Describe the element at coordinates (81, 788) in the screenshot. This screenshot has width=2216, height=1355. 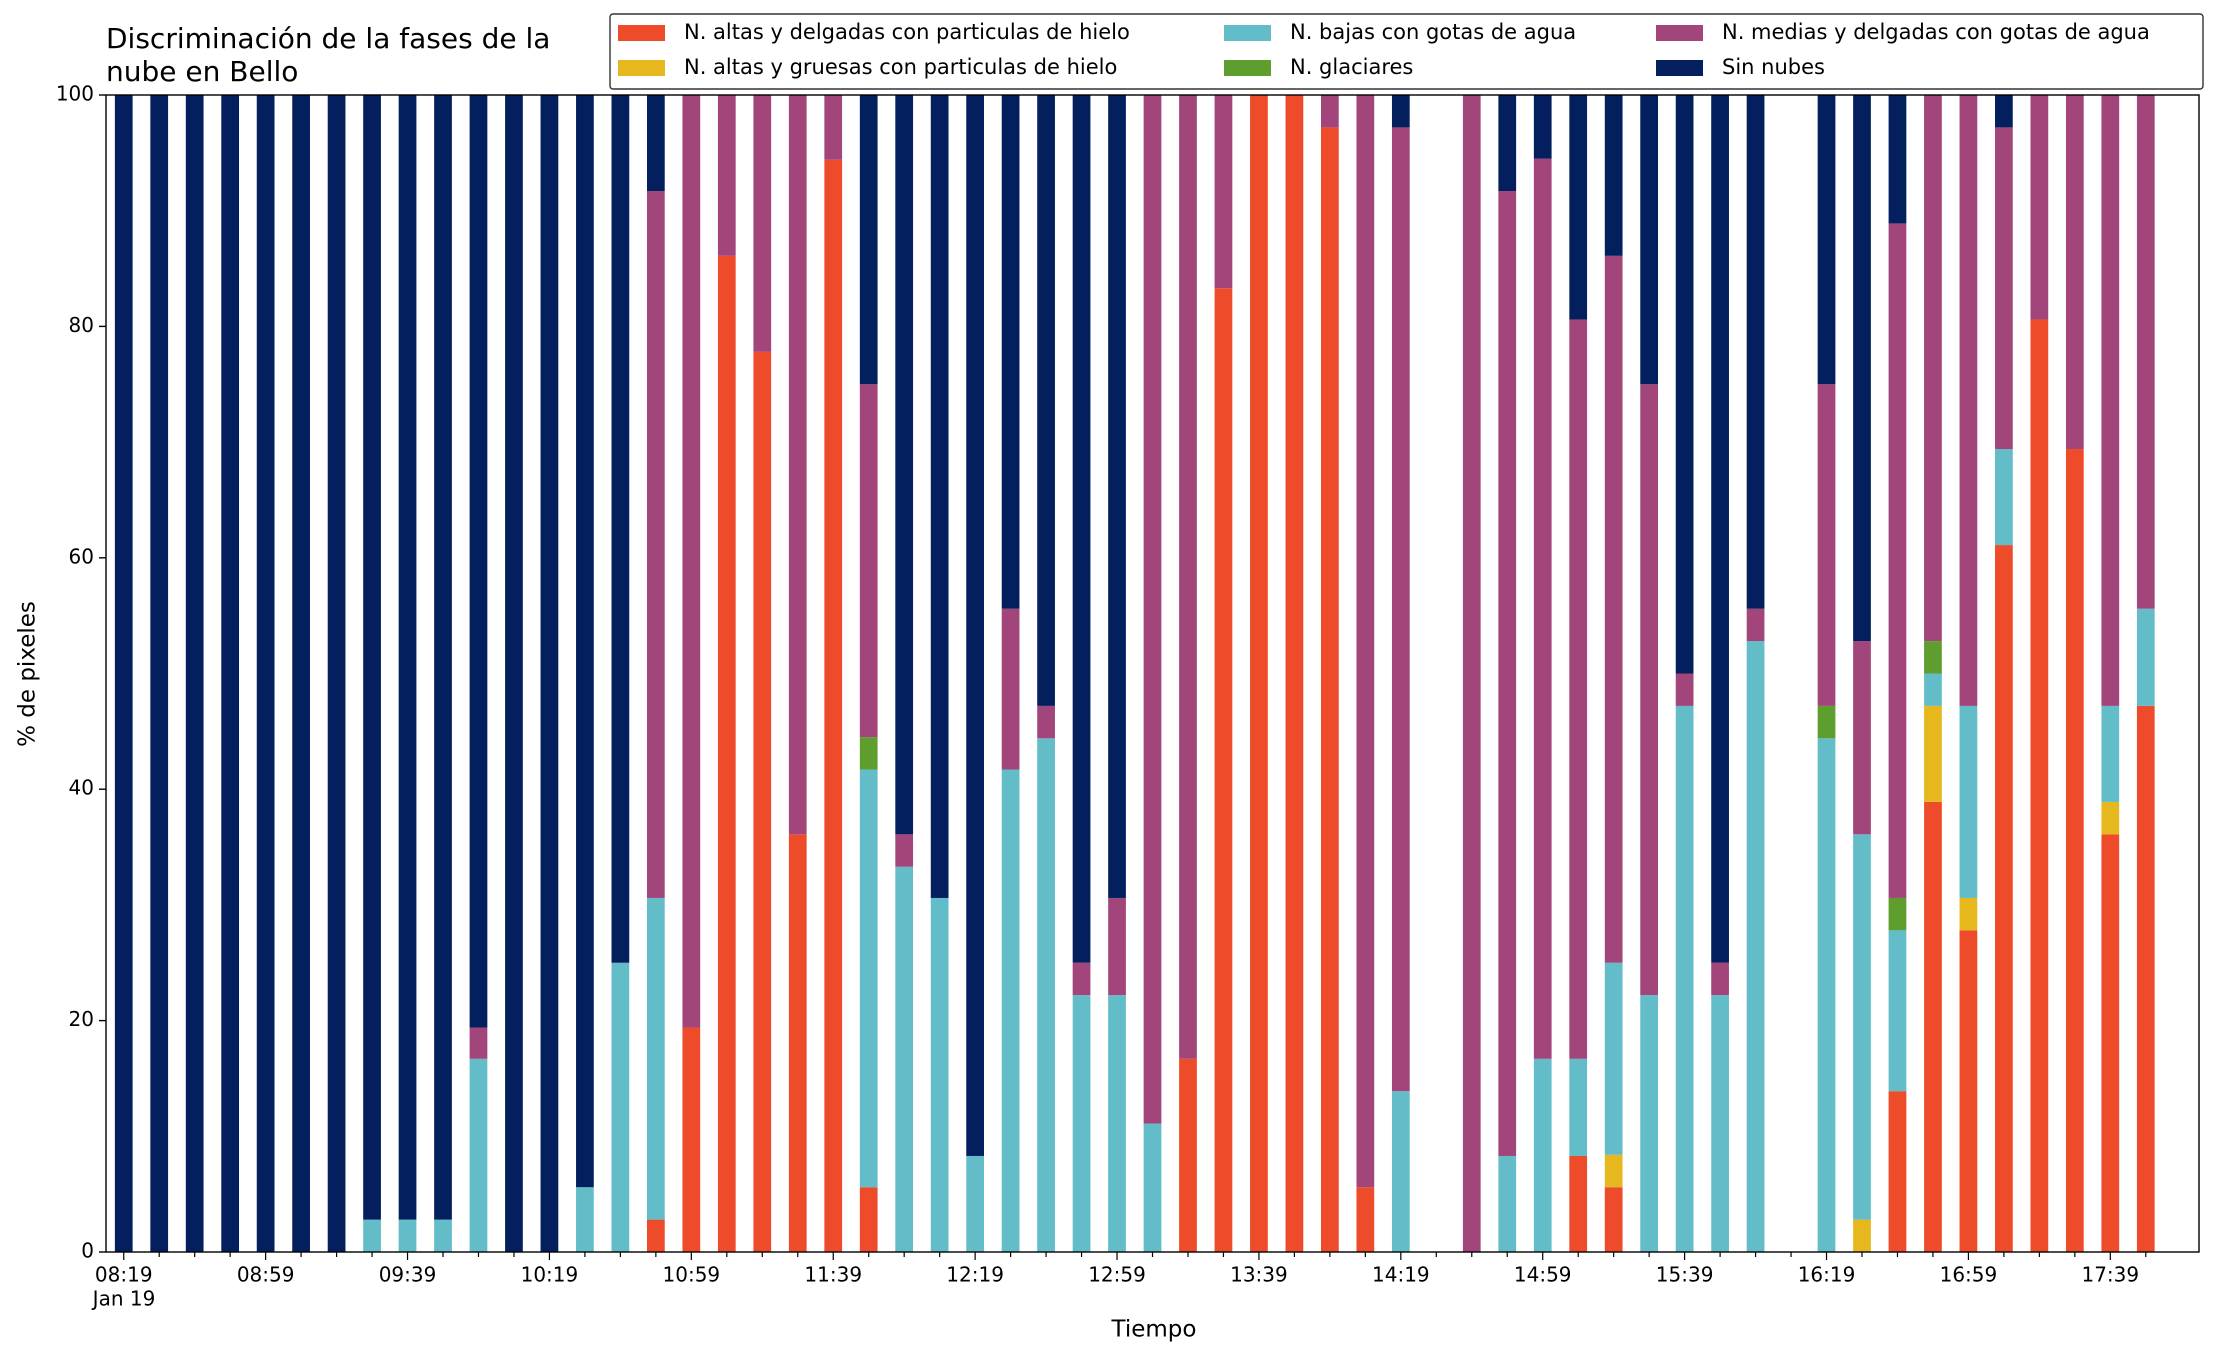
I see `y-tick-label: 40` at that location.